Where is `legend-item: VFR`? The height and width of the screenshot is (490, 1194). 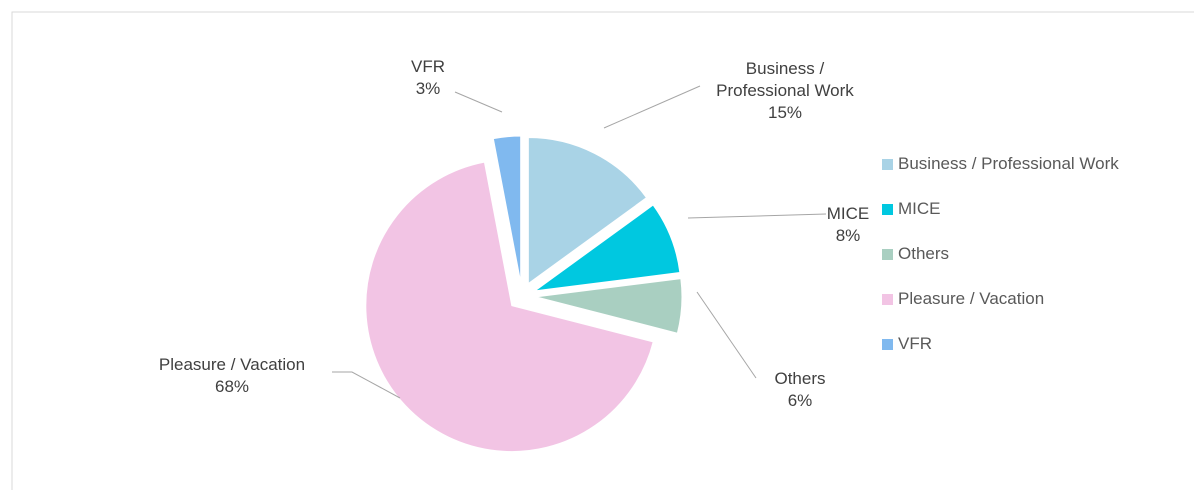 legend-item: VFR is located at coordinates (907, 344).